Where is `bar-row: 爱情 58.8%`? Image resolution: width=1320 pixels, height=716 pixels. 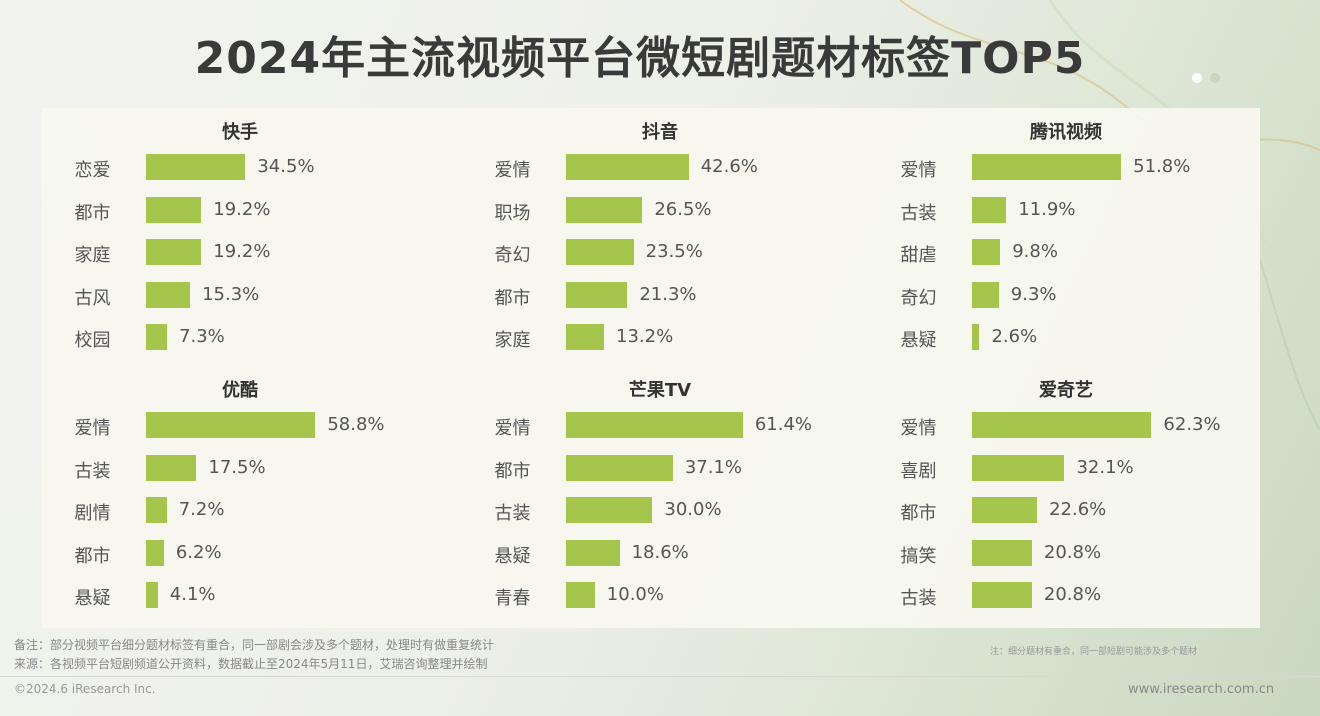
bar-row: 爱情 58.8% is located at coordinates (240, 426).